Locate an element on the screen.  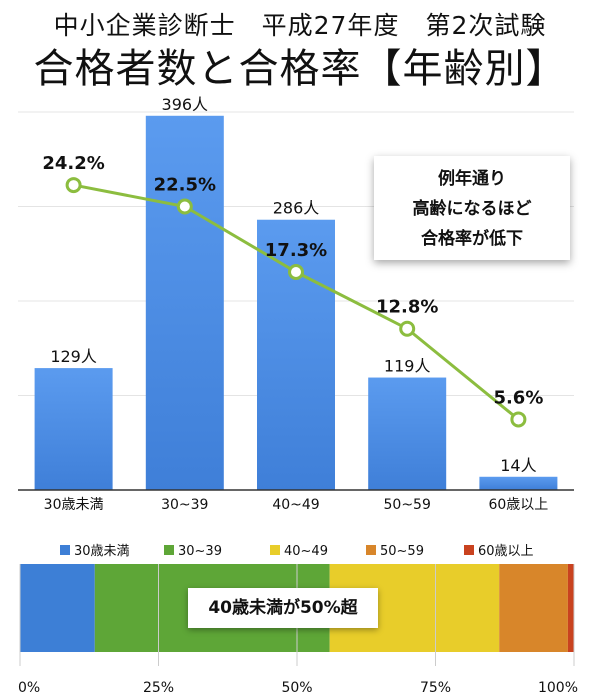
legend-label-1: 30~39 is located at coordinates (200, 551).